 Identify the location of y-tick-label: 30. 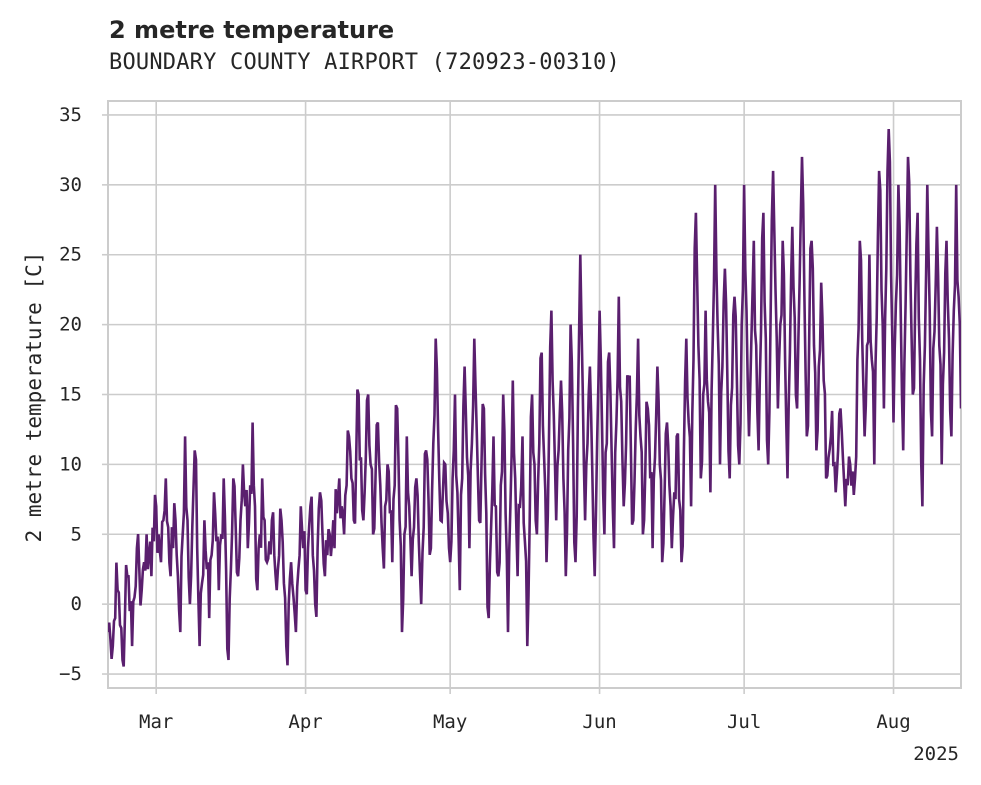
(70, 185).